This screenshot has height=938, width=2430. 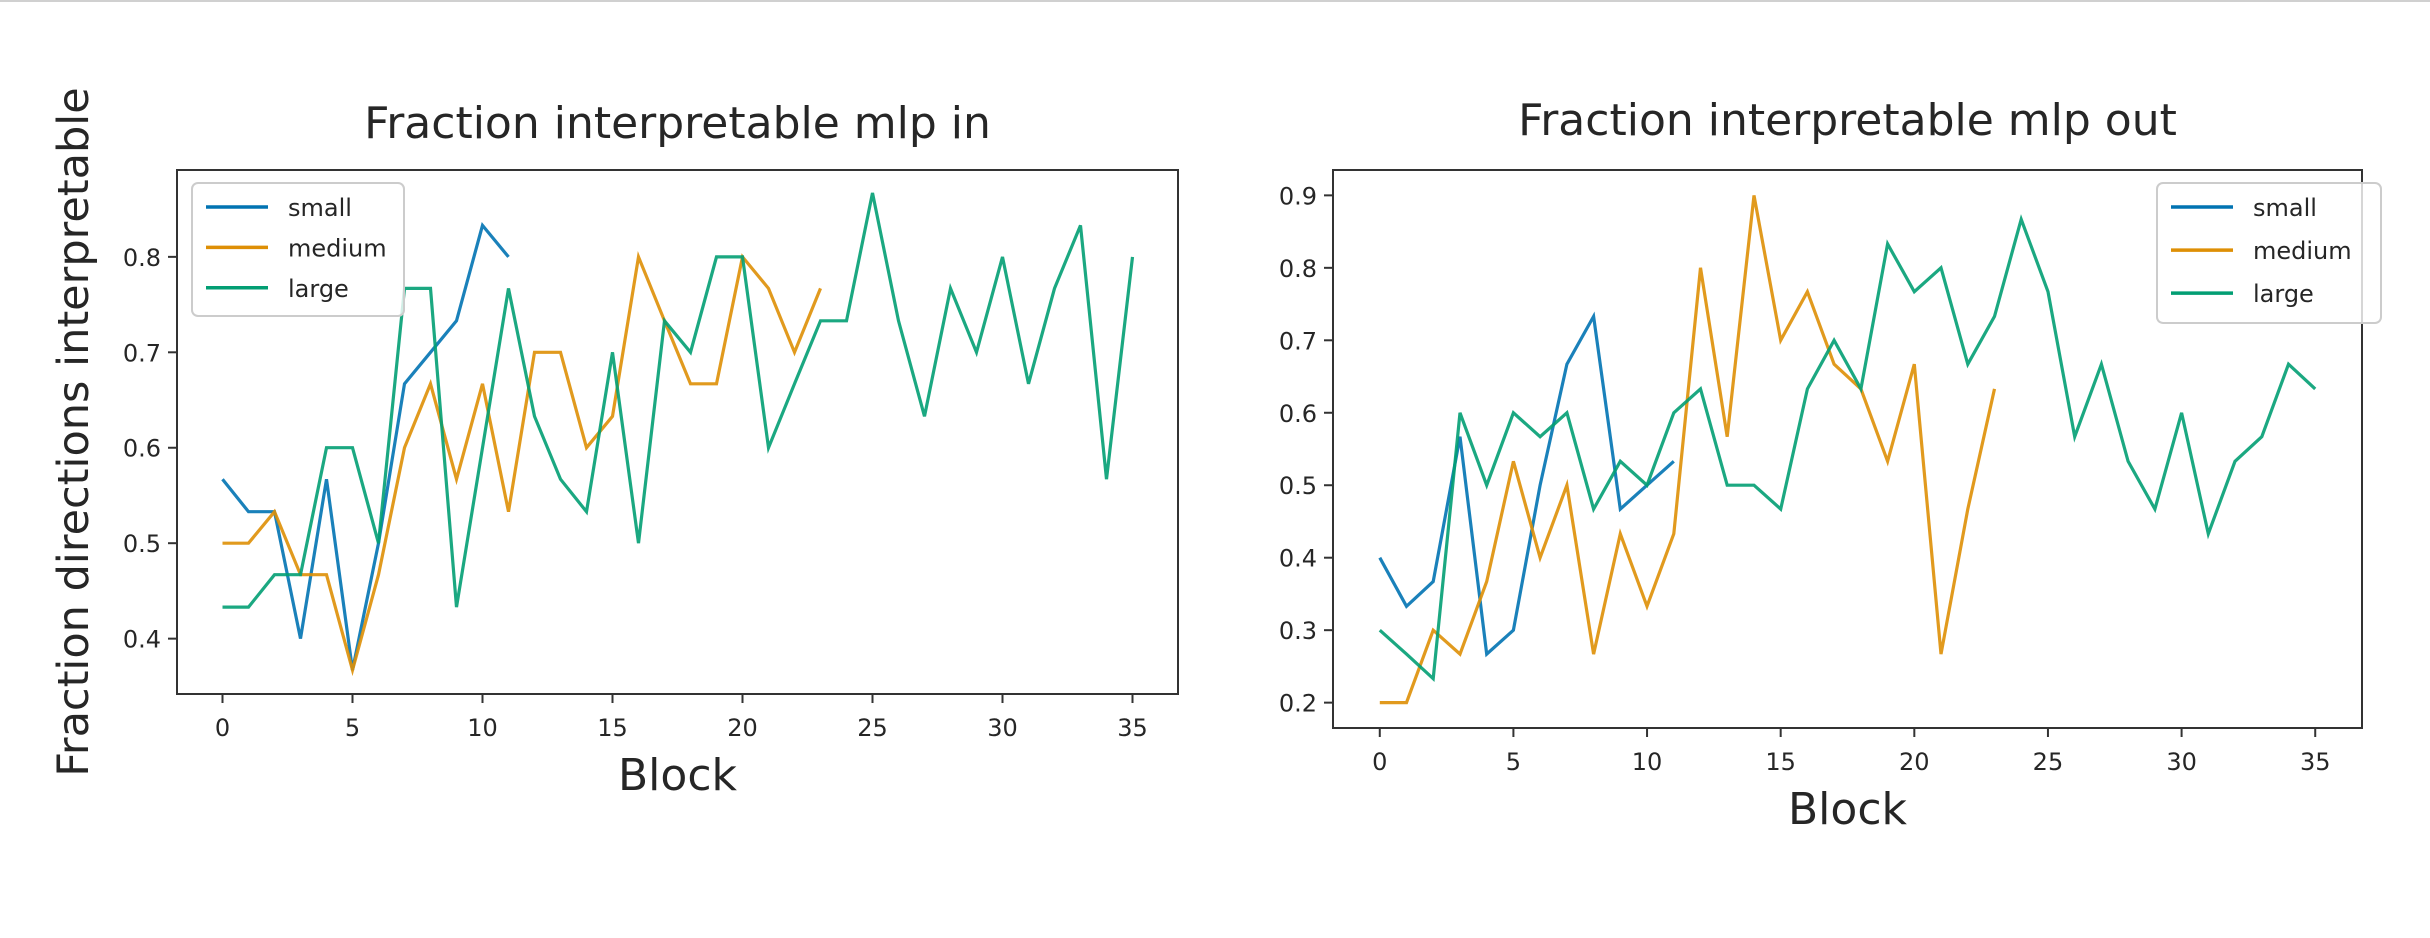 I want to click on y-tick-label: 0.2, so click(x=1298, y=704).